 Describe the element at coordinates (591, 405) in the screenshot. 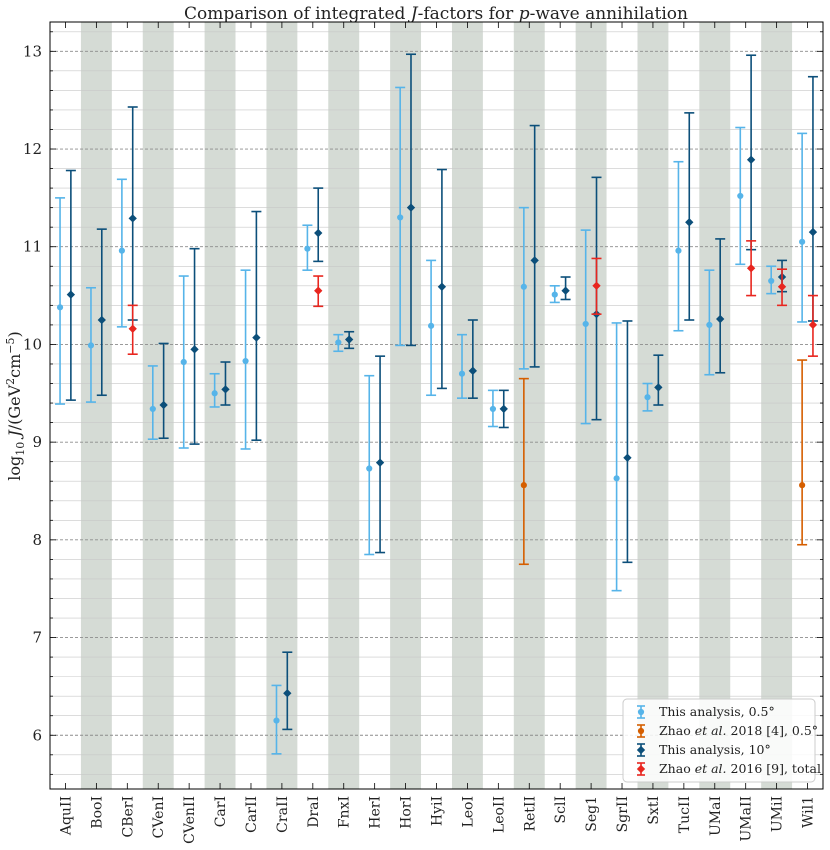

I see `band-Seg1` at that location.